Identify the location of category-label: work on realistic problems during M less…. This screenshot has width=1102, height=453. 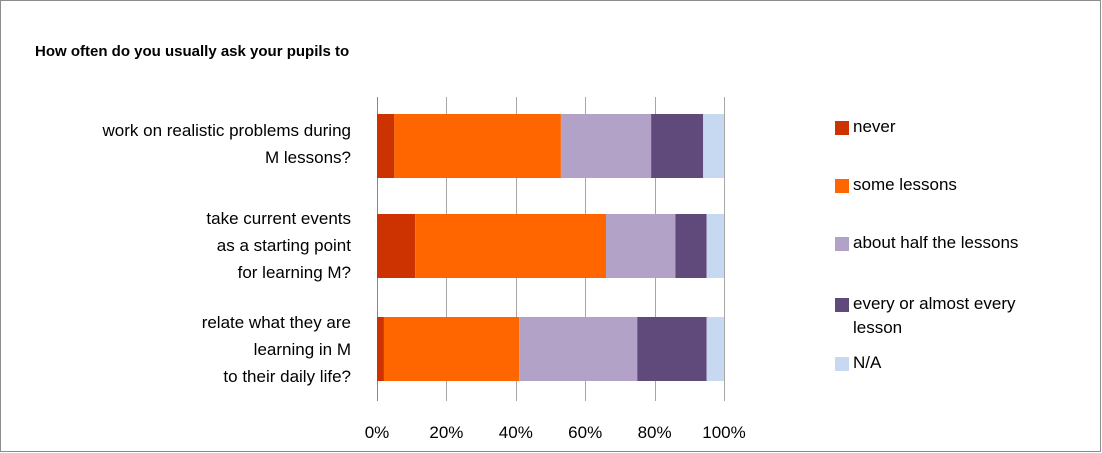
(227, 144).